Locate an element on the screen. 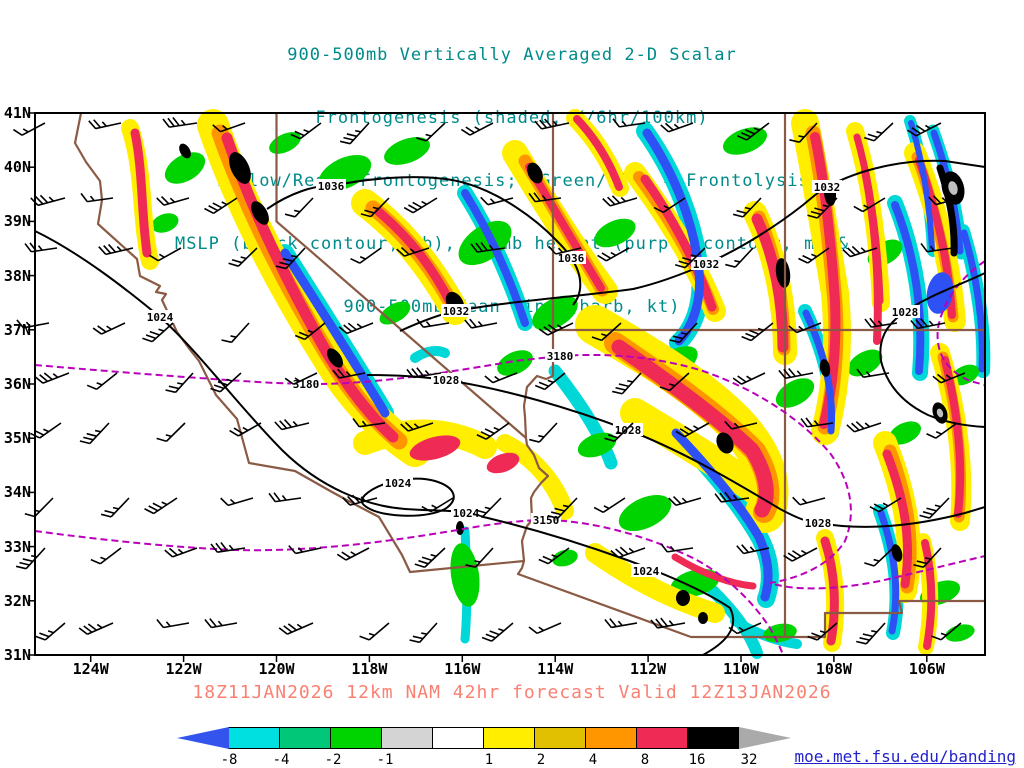  y-axis-label: 40N is located at coordinates (17, 167).